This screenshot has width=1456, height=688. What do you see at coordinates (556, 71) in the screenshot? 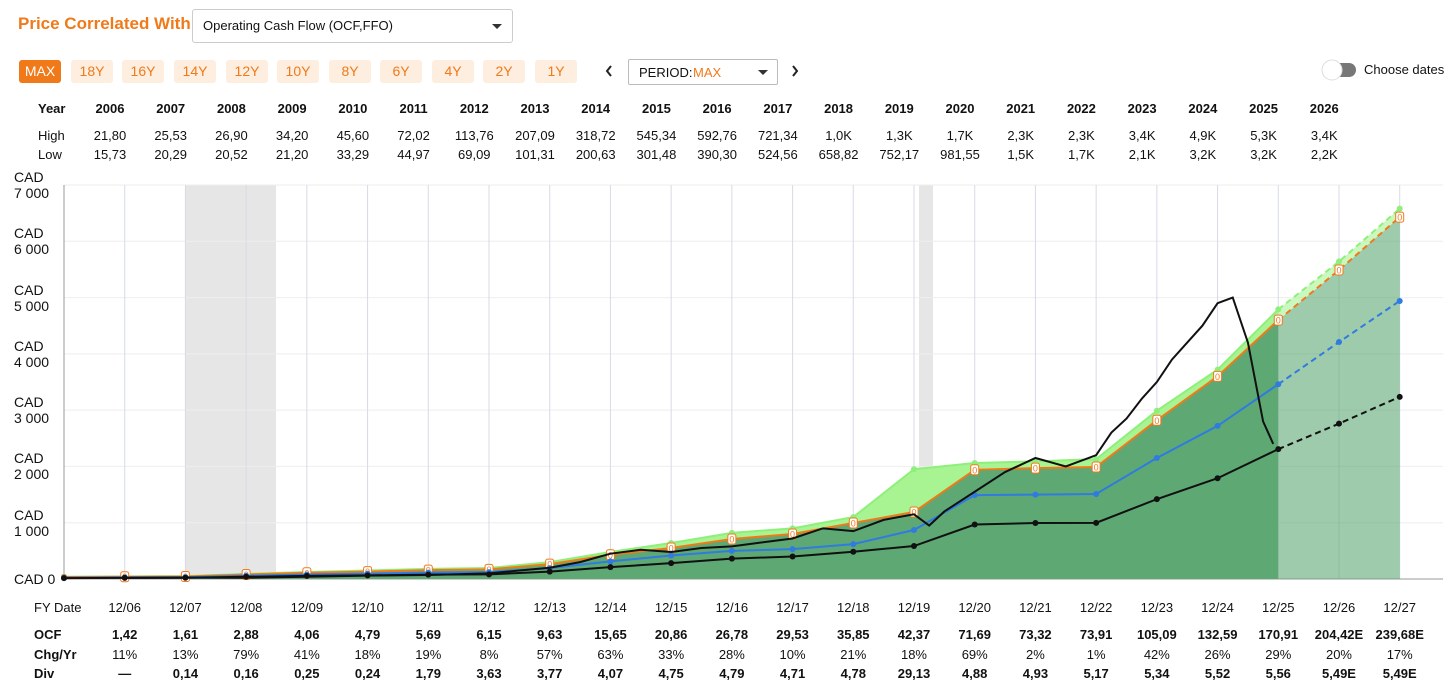
I see `period-button: 1Y` at bounding box center [556, 71].